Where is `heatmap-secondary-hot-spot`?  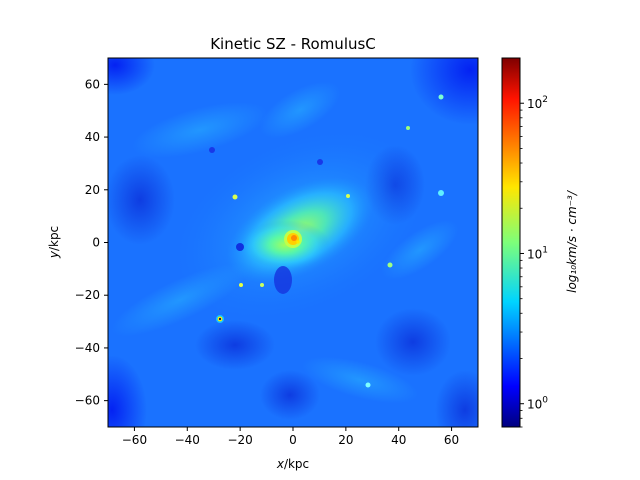
heatmap-secondary-hot-spot is located at coordinates (220, 319).